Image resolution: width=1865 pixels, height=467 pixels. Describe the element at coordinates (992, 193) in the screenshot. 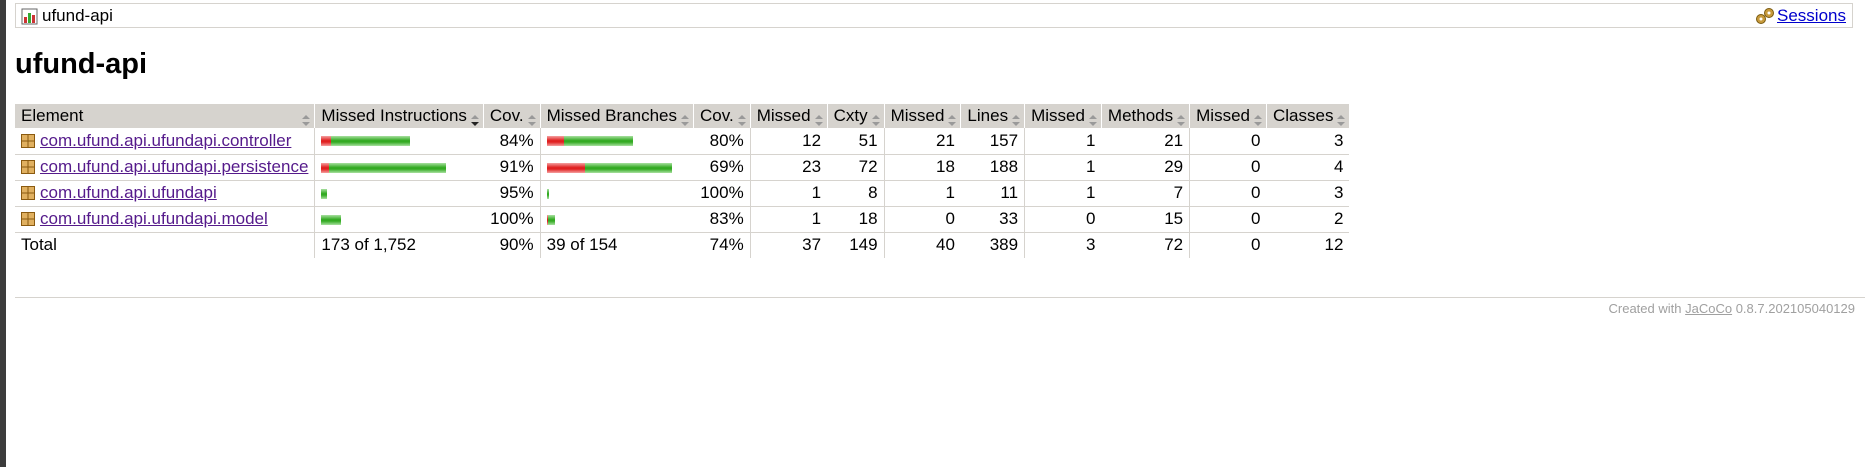

I see `lines-value: 11` at that location.